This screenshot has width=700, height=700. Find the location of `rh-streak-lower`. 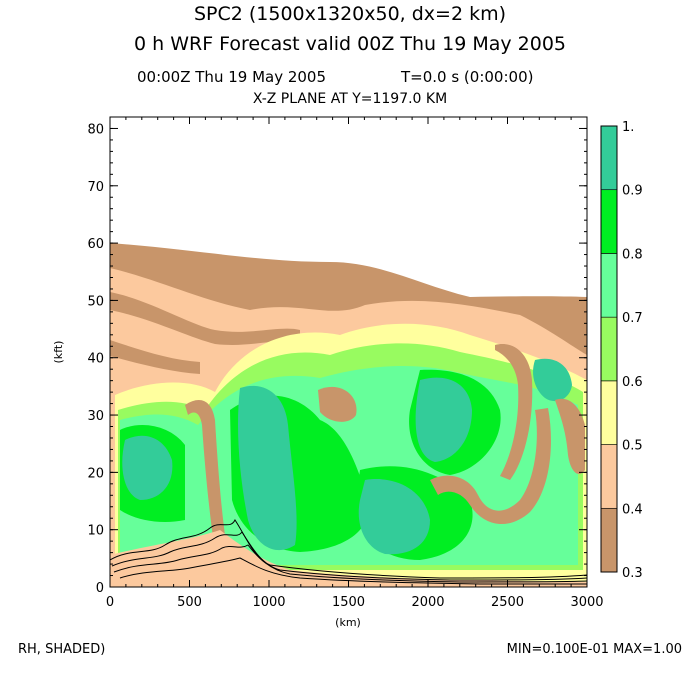

rh-streak-lower is located at coordinates (155, 357).